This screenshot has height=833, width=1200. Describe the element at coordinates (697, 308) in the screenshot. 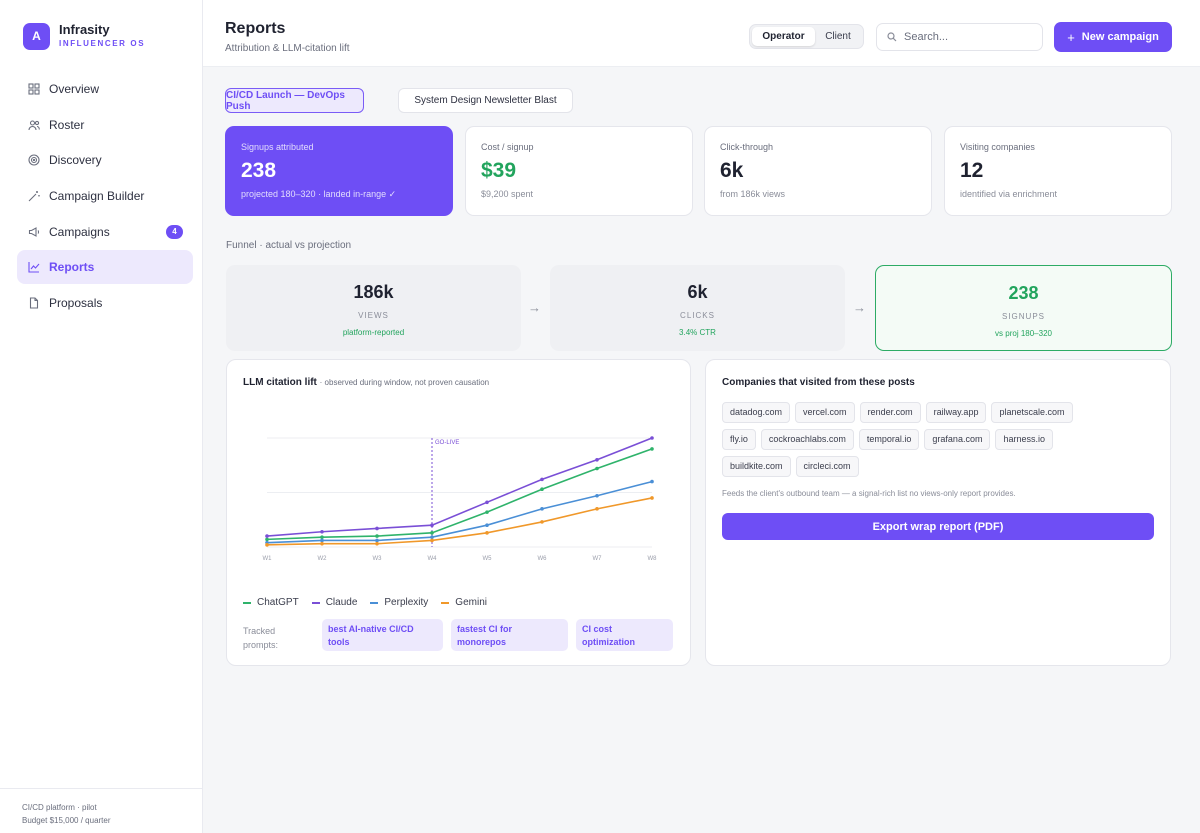

I see `funnel-step-clicks: 6k CLICKS 3.4% CTR` at that location.